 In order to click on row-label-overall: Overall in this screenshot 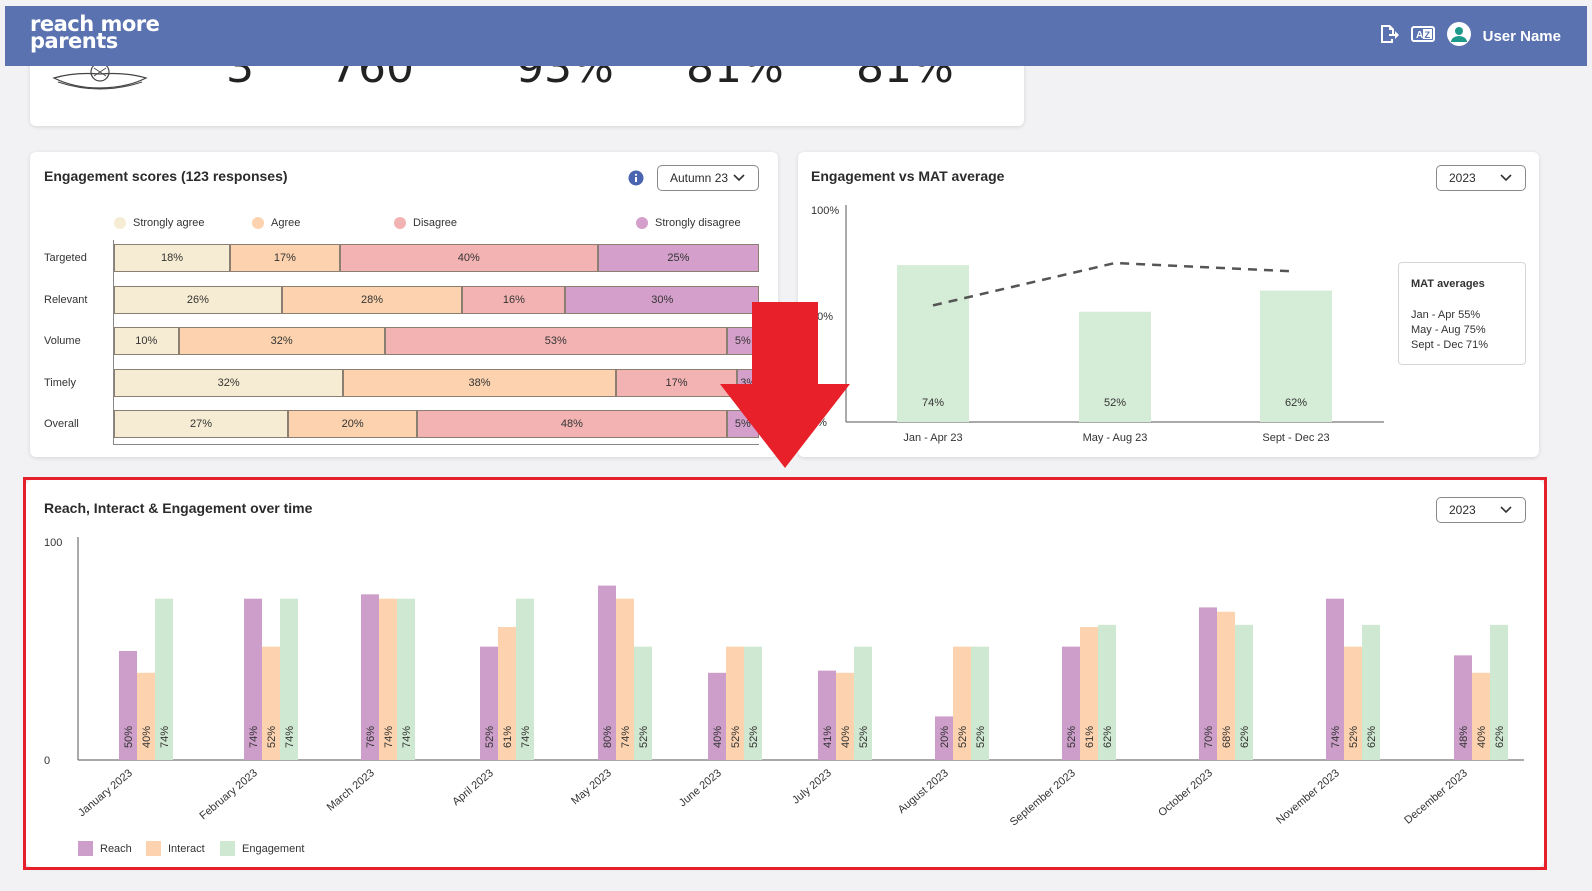, I will do `click(61, 424)`.